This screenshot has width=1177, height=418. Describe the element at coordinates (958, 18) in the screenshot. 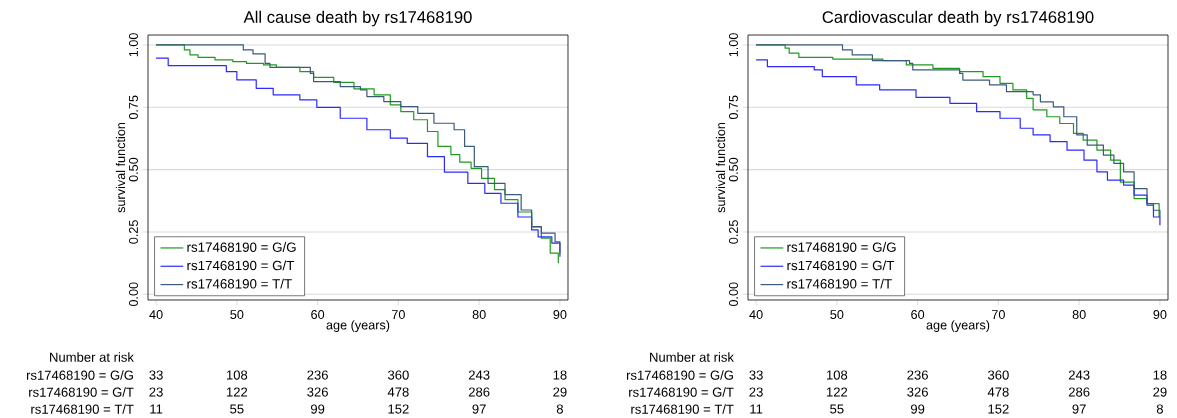

I see `chart-title: Cardiovascular death by rs17468190` at that location.